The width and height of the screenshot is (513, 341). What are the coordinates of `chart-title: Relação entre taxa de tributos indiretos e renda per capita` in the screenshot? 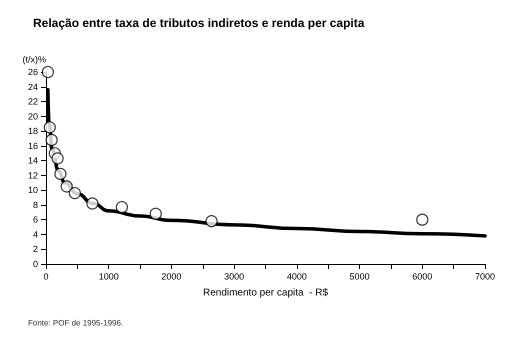 It's located at (199, 23).